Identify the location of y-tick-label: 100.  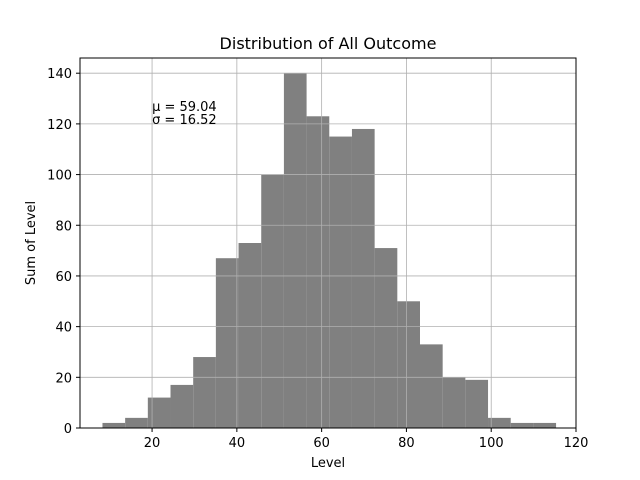
(59, 176).